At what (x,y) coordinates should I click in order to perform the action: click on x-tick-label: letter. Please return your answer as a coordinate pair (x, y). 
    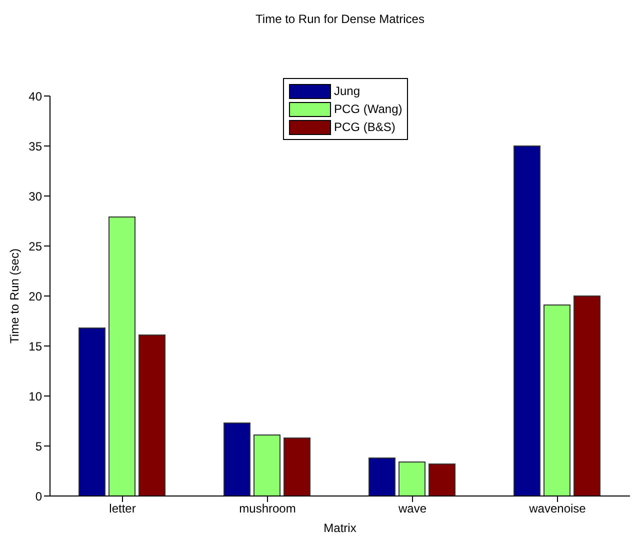
    Looking at the image, I should click on (122, 509).